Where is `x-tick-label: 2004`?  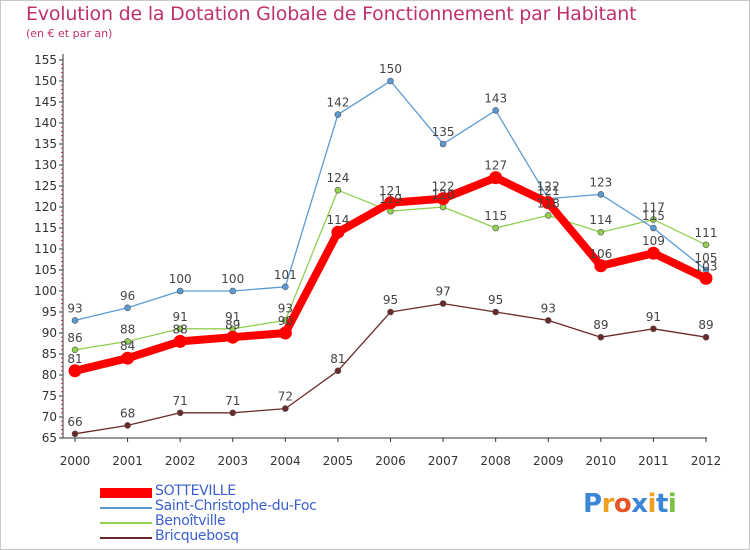 x-tick-label: 2004 is located at coordinates (285, 461).